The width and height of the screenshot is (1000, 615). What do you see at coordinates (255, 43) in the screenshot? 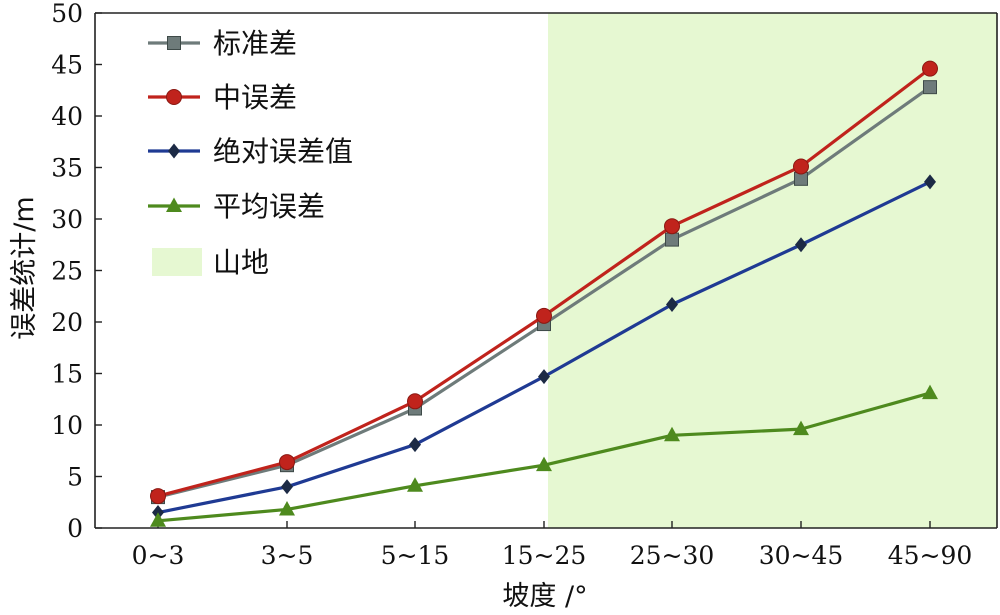
I see `legend-entry-label: 标准差` at bounding box center [255, 43].